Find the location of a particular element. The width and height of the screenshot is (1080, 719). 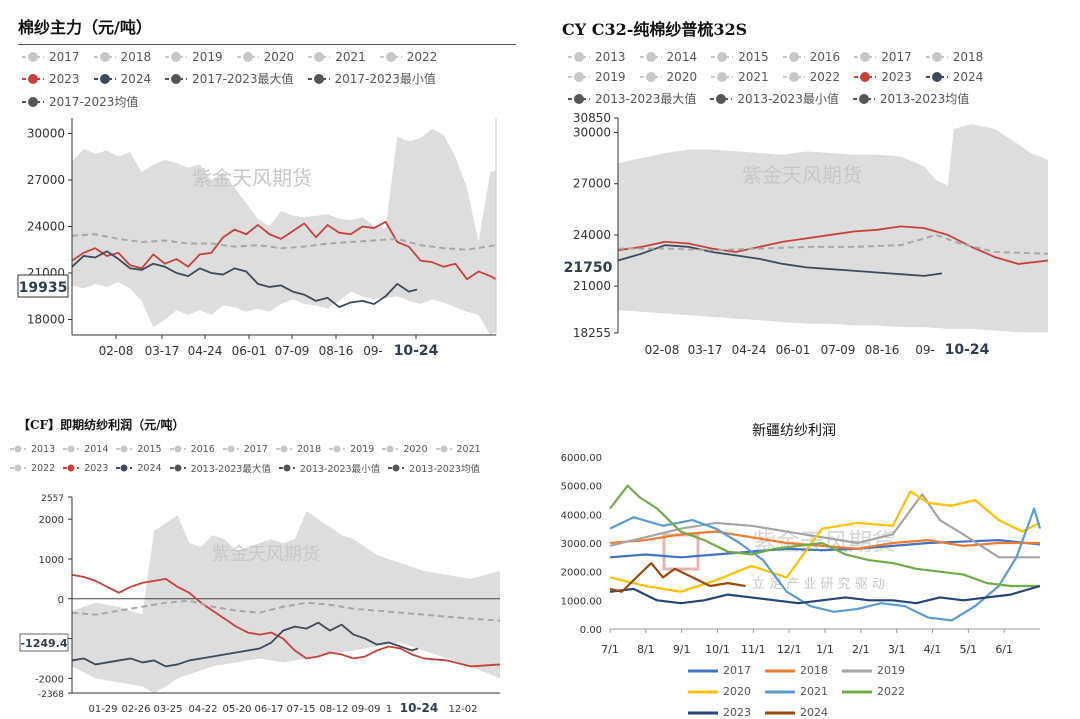

legend-label: 2022 is located at coordinates (825, 77).